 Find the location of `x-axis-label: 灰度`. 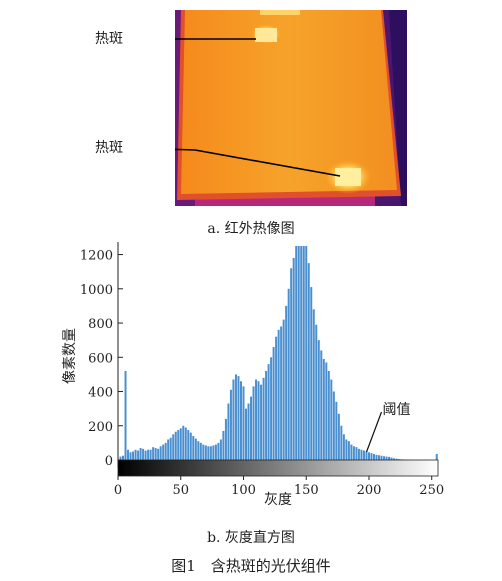

x-axis-label: 灰度 is located at coordinates (278, 500).